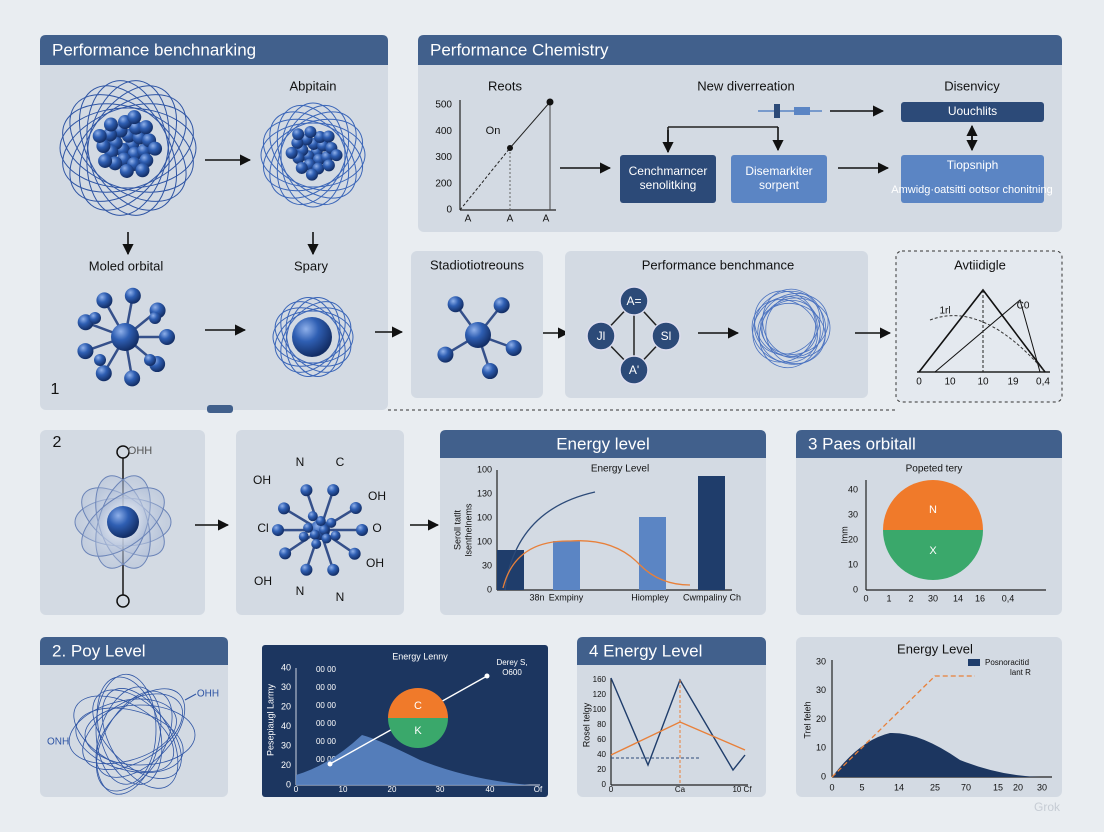 The width and height of the screenshot is (1104, 832). Describe the element at coordinates (566, 565) in the screenshot. I see `bar` at that location.